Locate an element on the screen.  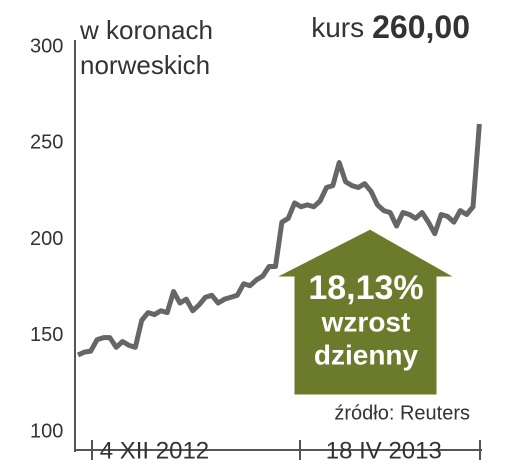
annotation-arrow is located at coordinates (367, 312).